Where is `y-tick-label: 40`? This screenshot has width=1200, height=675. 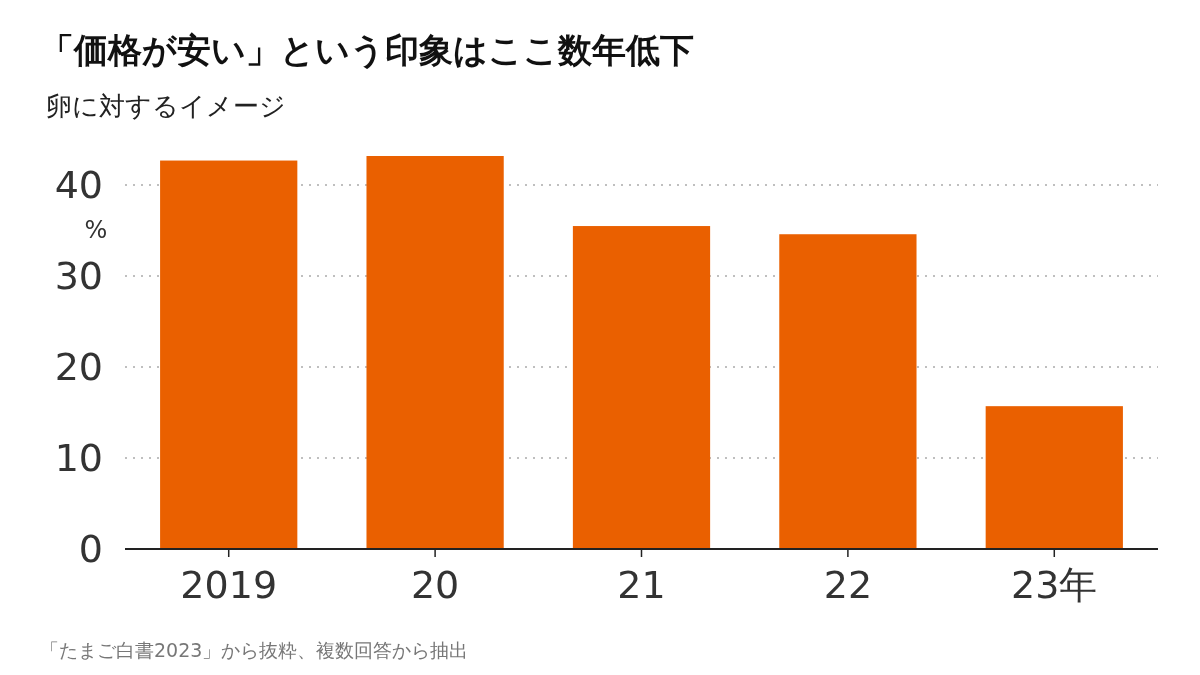
y-tick-label: 40 is located at coordinates (78, 184).